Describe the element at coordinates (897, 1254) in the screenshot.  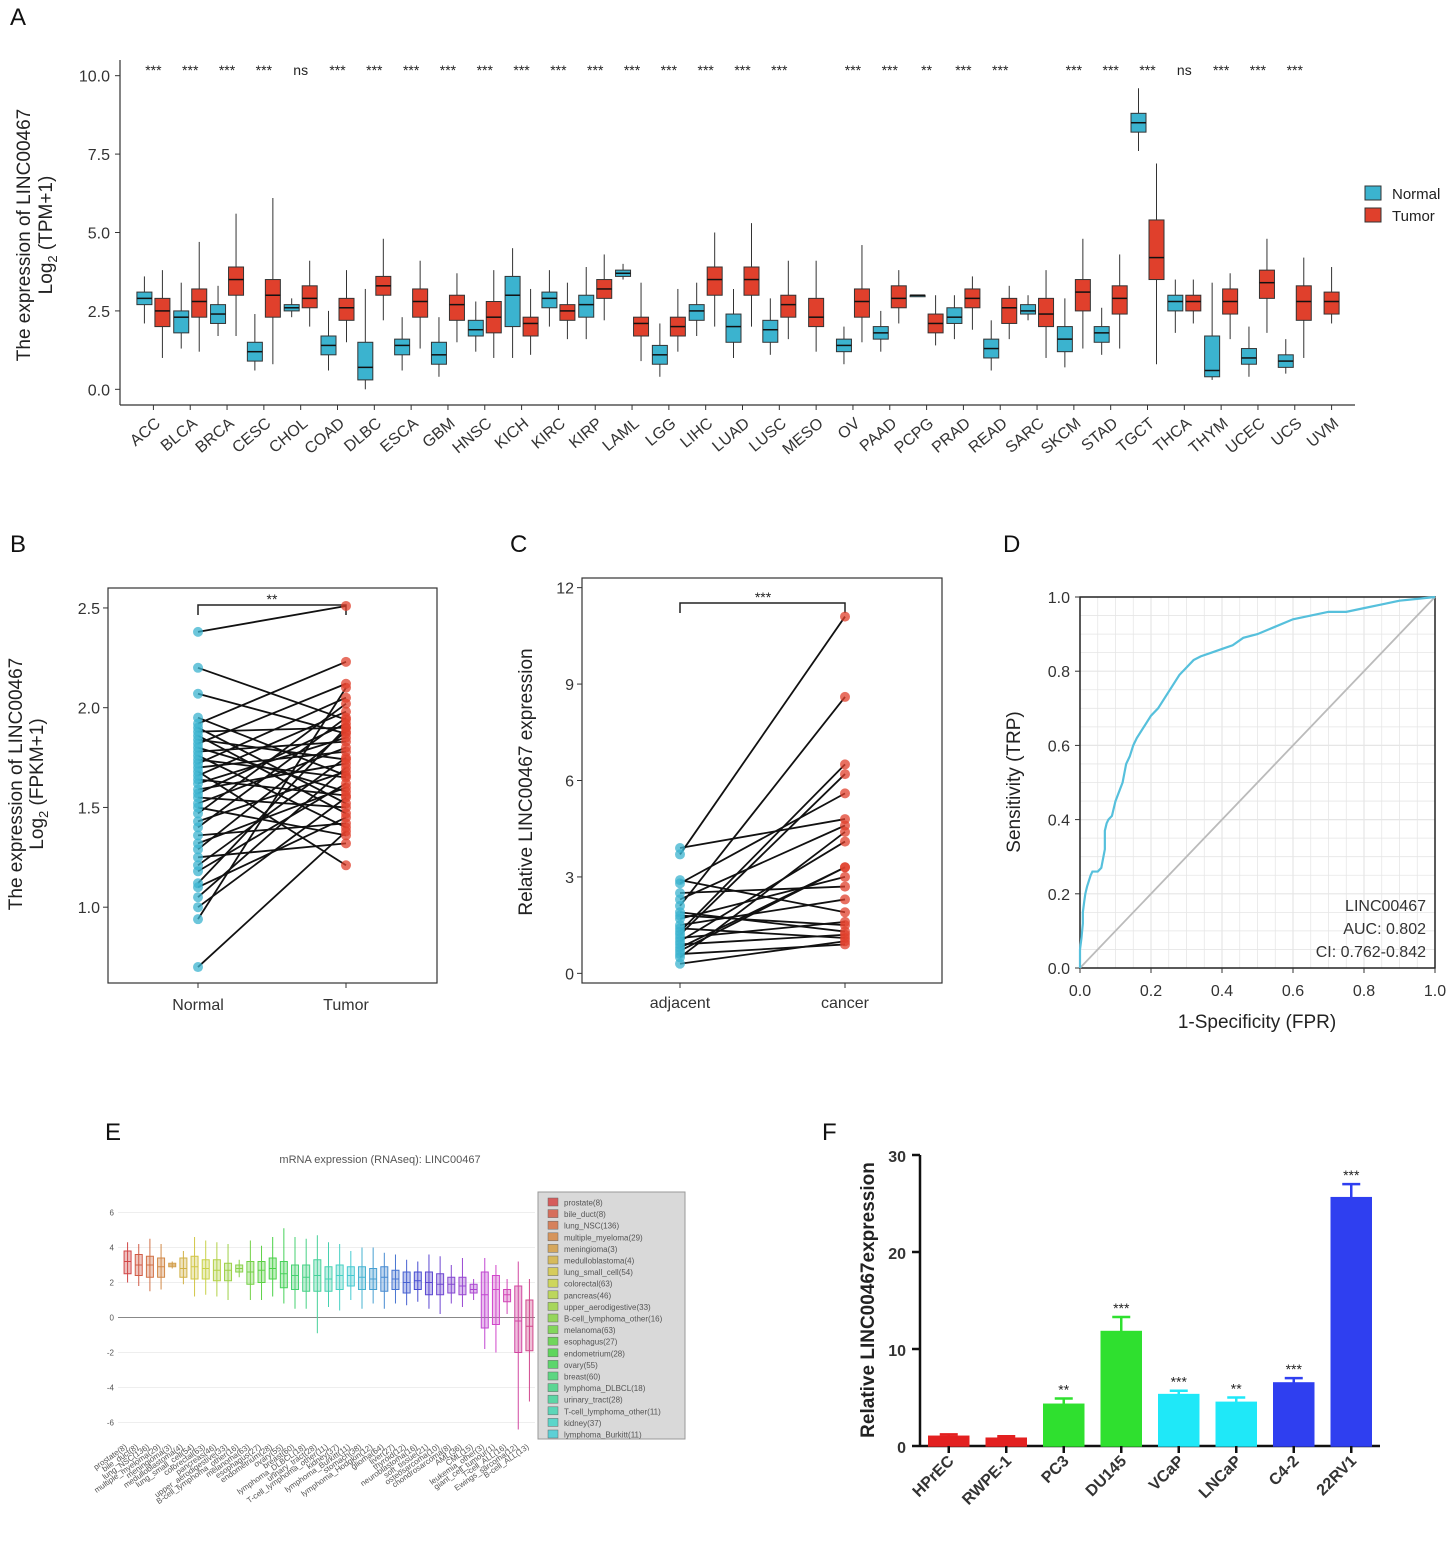
I see `panel-f-ytick-label: 20` at that location.